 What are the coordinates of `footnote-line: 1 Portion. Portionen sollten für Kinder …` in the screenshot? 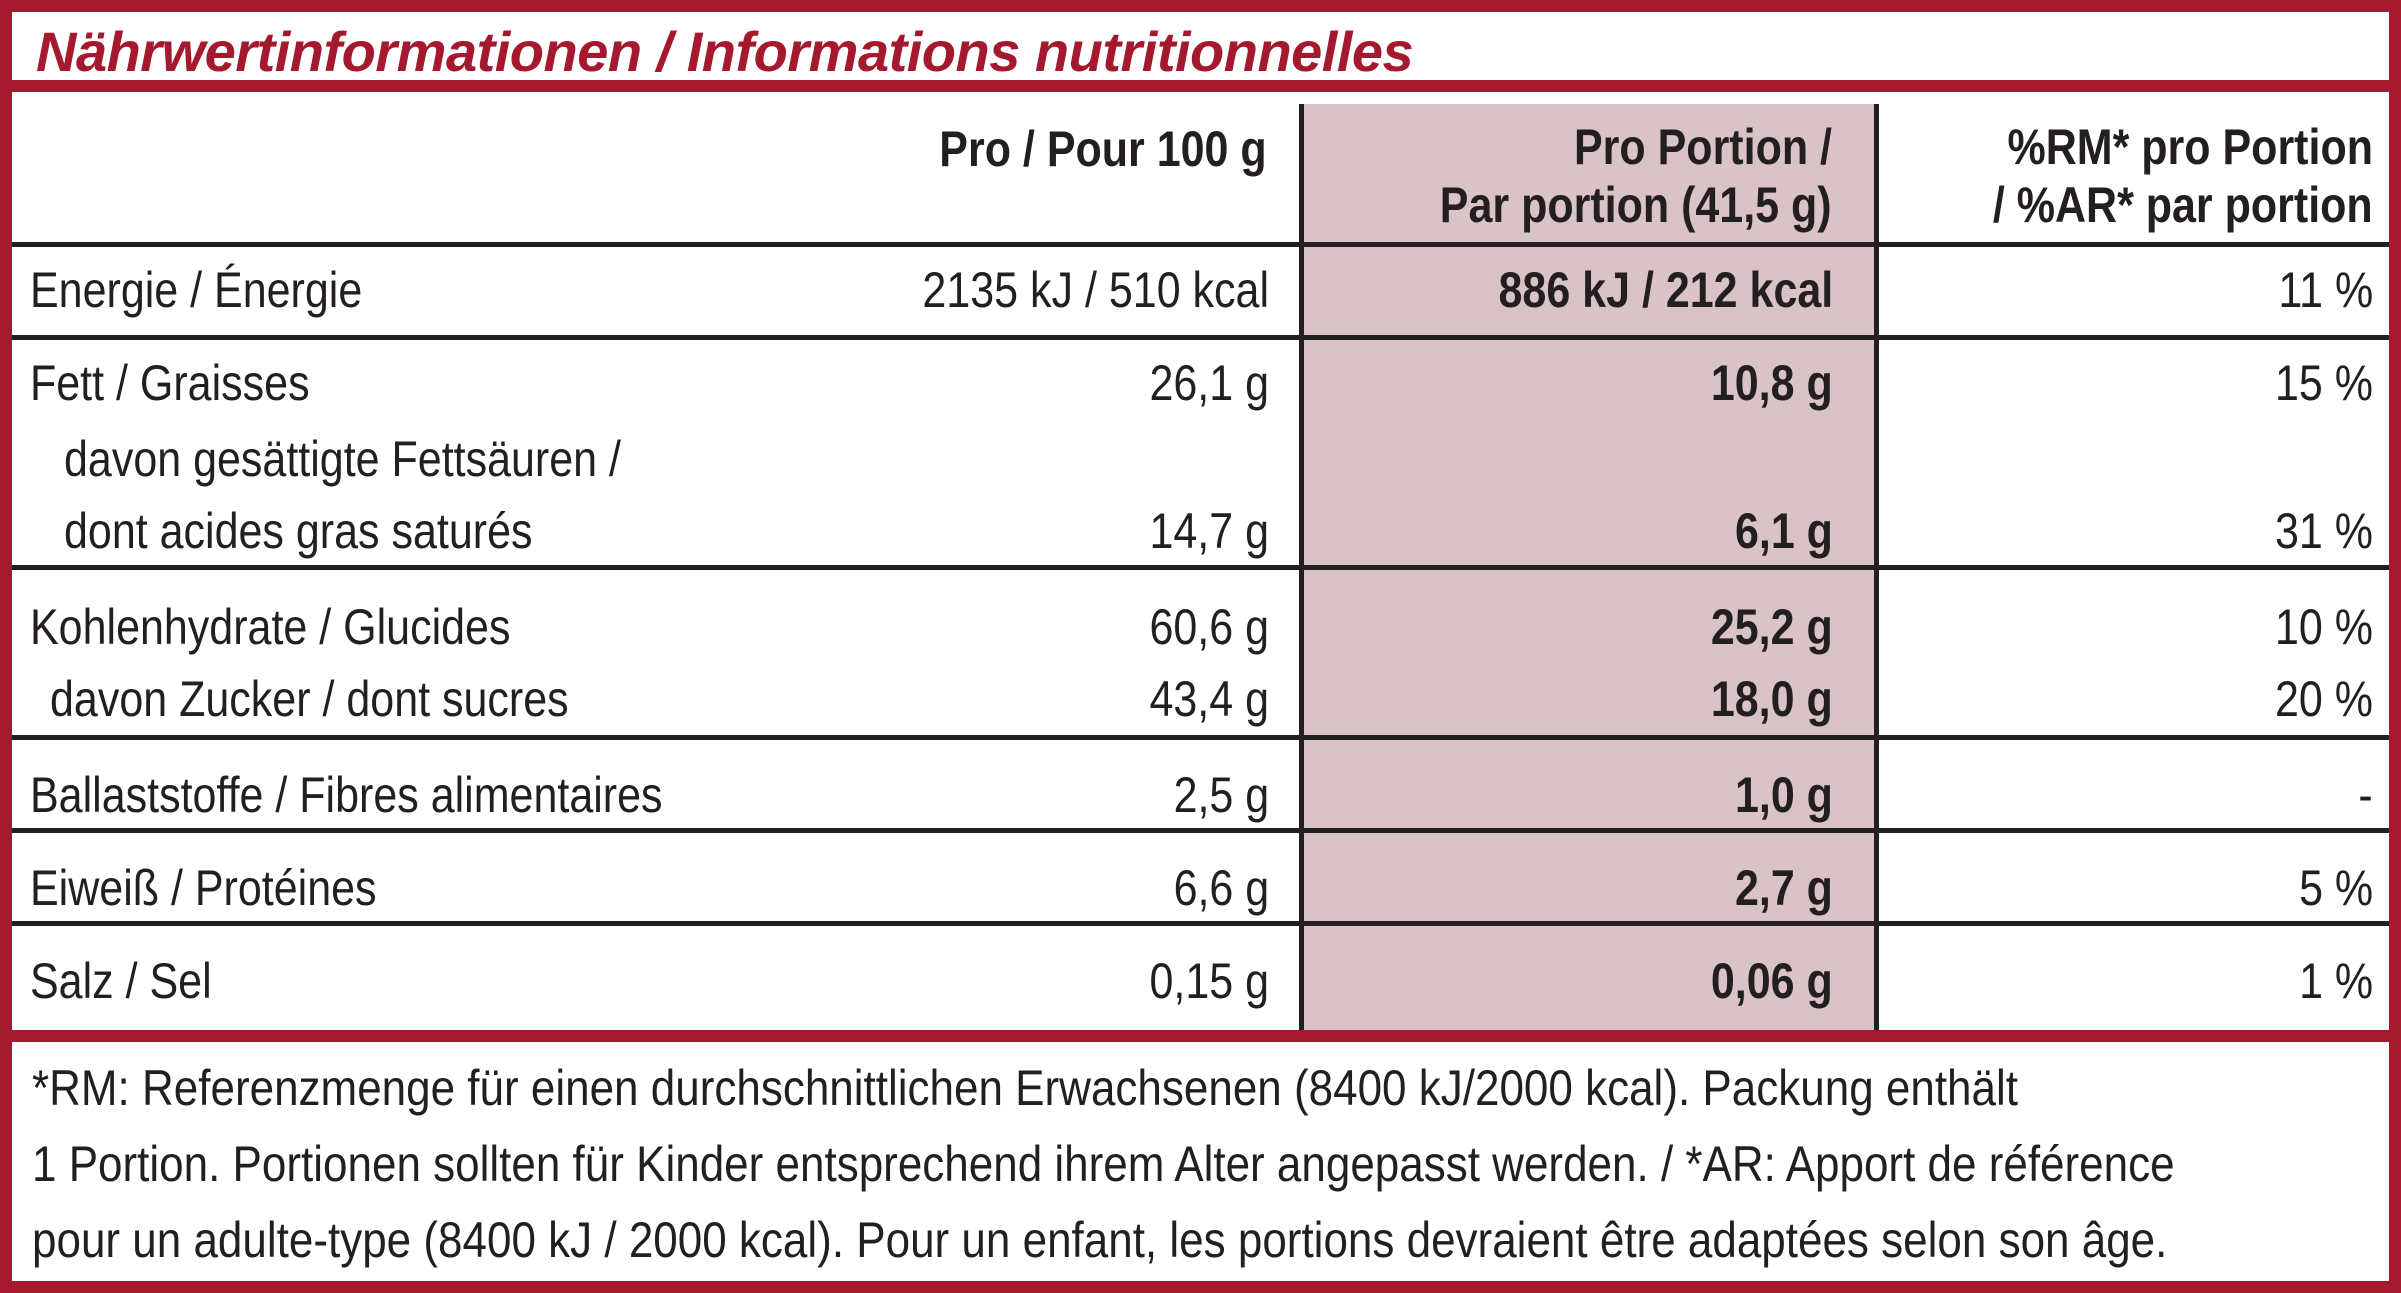 It's located at (1103, 1164).